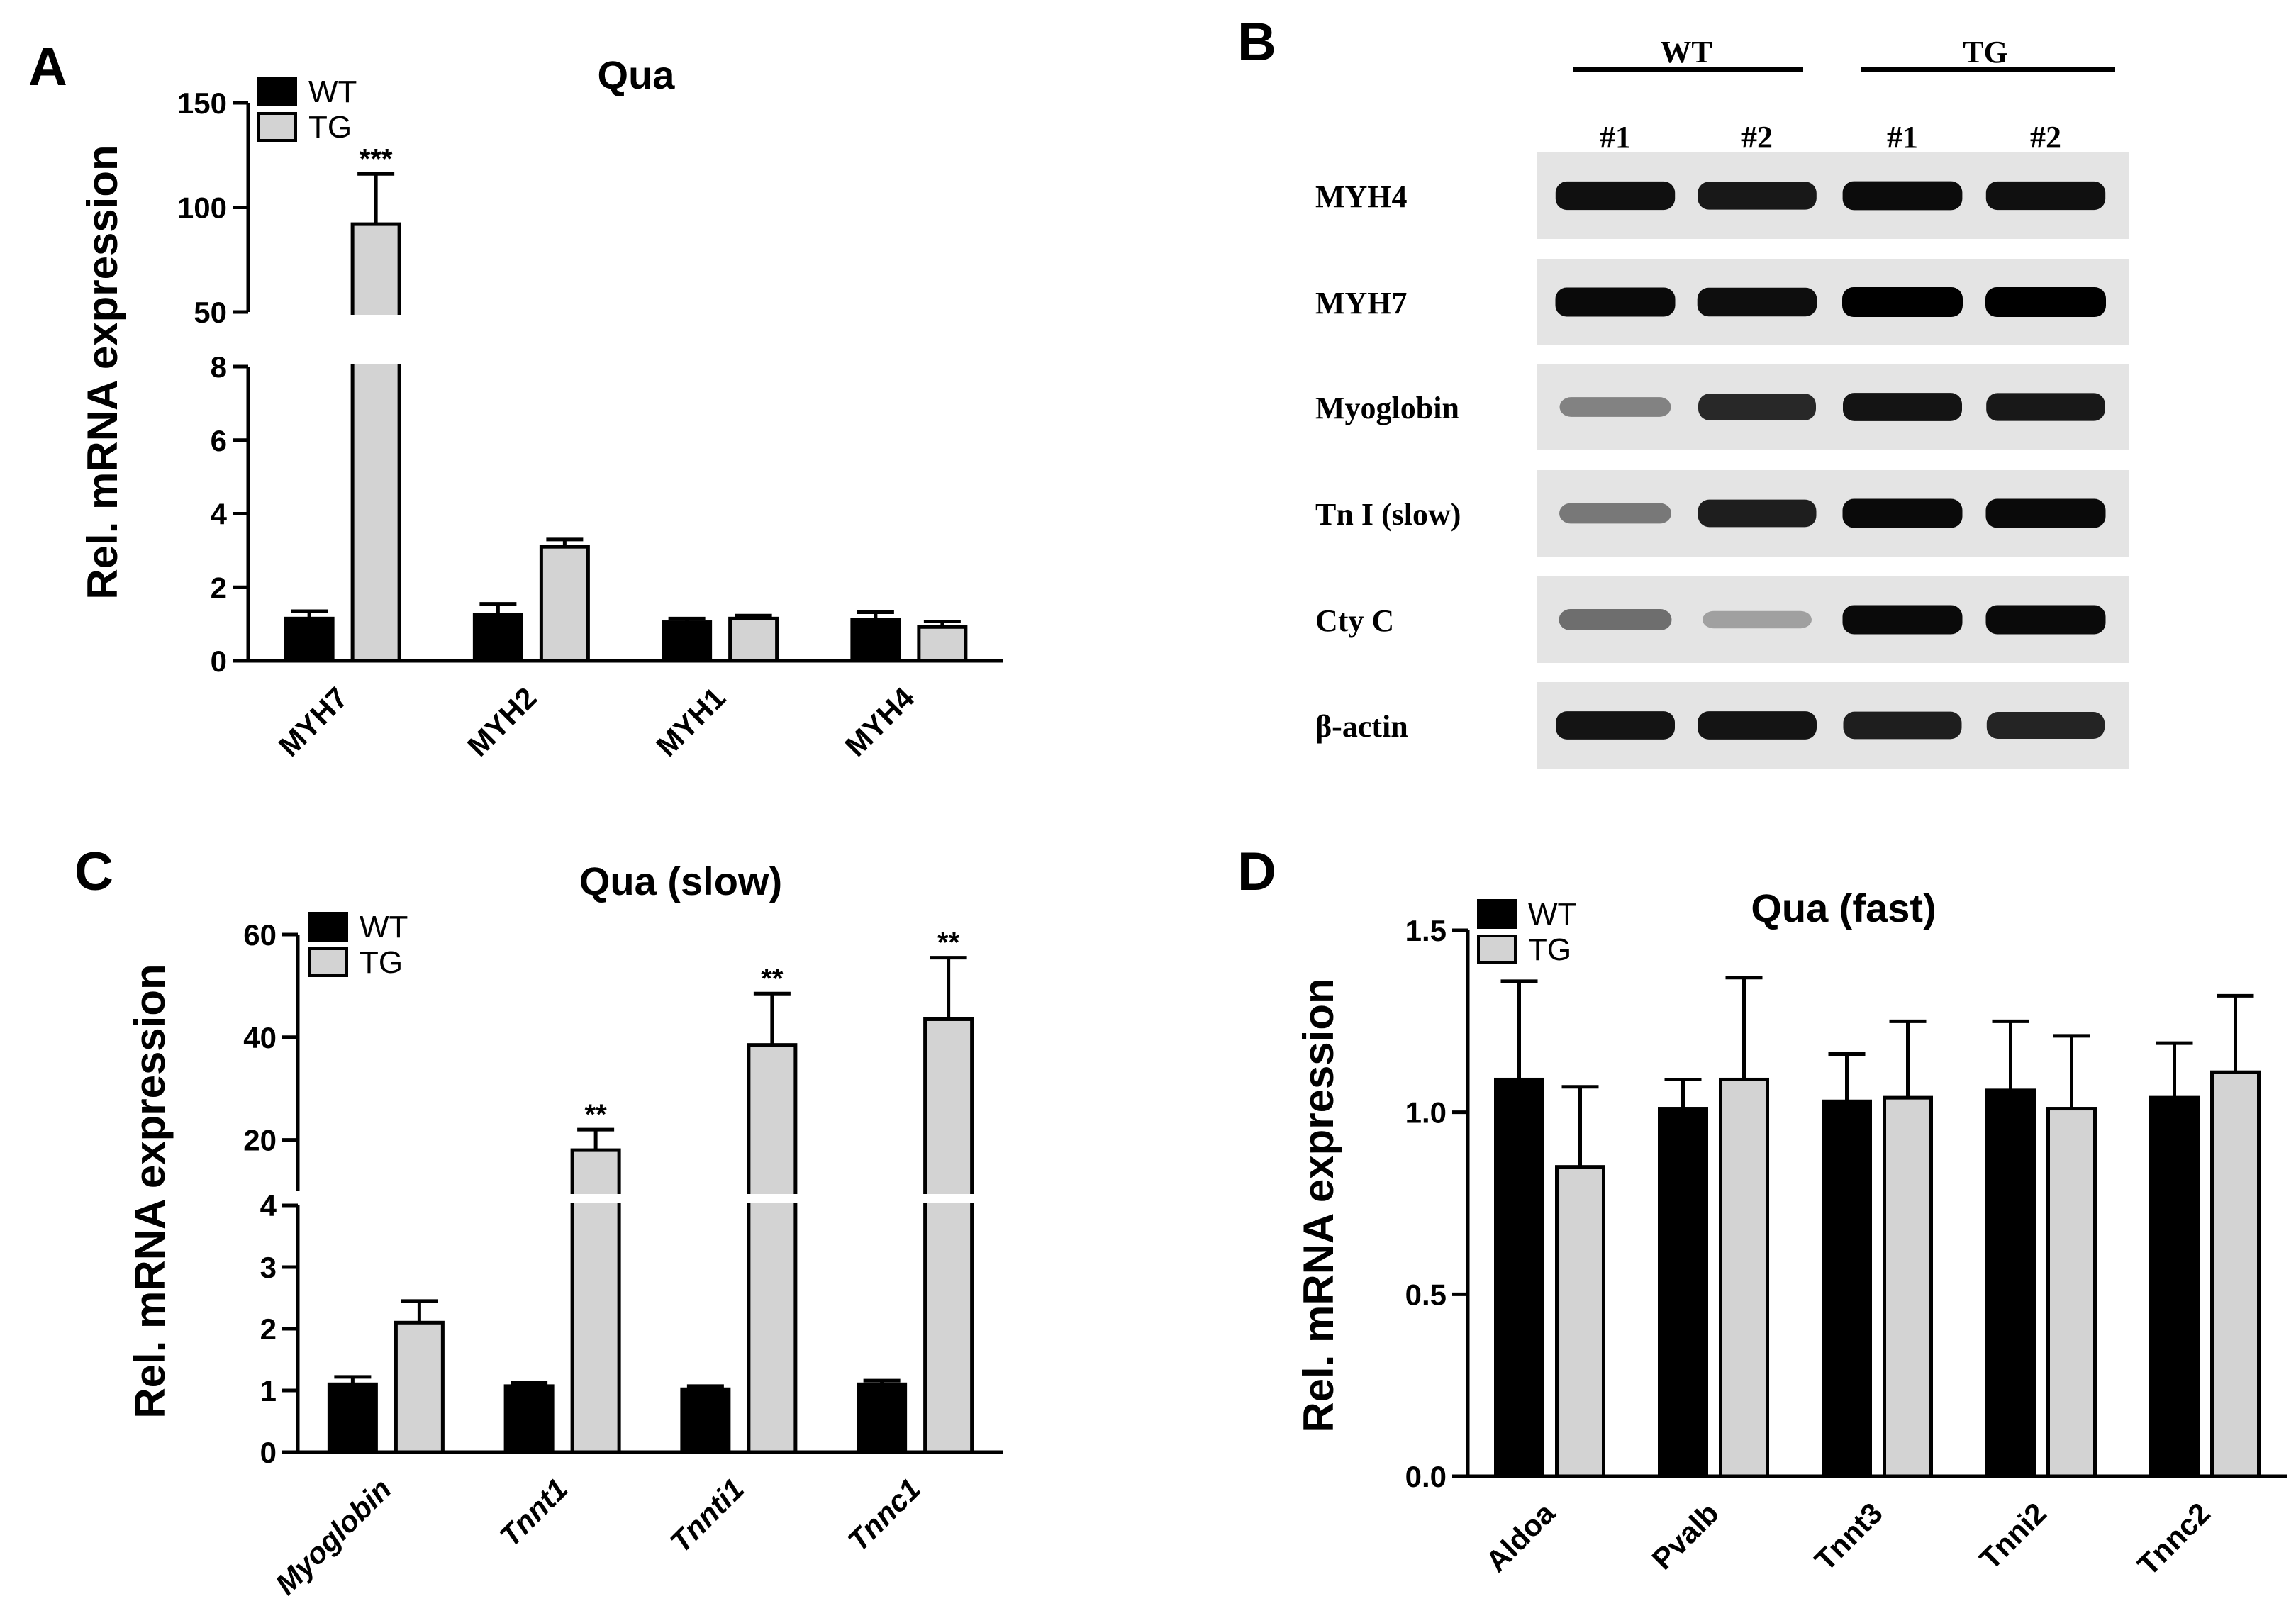  Describe the element at coordinates (1426, 1113) in the screenshot. I see `y-tick-label: 1.0` at that location.